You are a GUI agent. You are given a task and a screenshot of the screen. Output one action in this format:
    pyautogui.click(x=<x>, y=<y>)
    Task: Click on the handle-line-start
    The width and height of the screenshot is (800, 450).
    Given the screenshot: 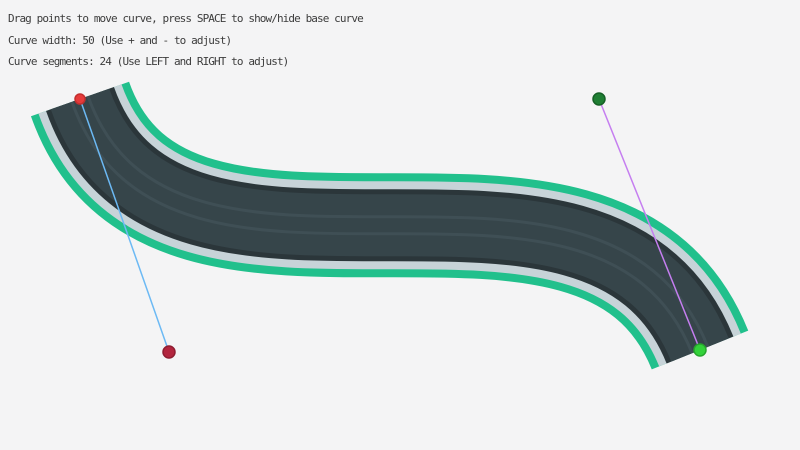 What is the action you would take?
    pyautogui.click(x=124, y=225)
    